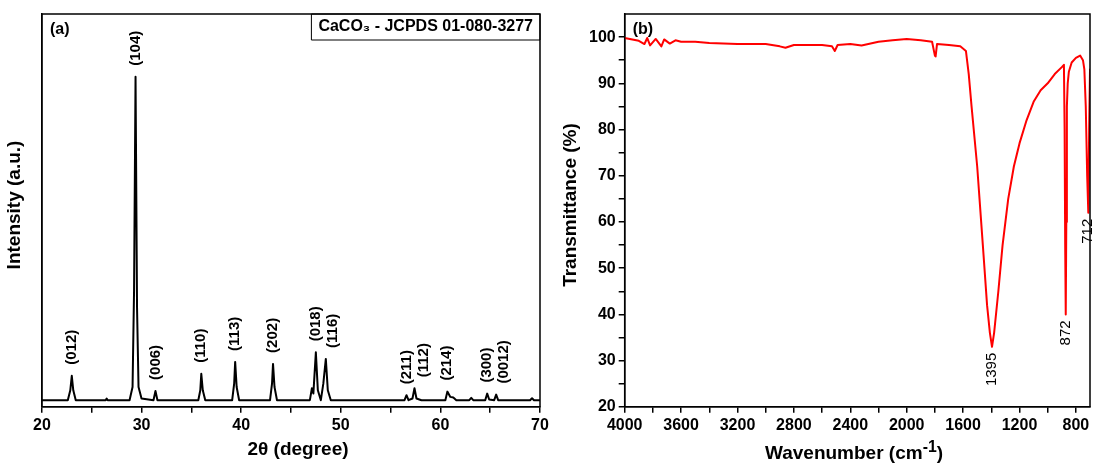  What do you see at coordinates (13, 205) in the screenshot?
I see `y-axis-title: Intensity (a.u.)` at bounding box center [13, 205].